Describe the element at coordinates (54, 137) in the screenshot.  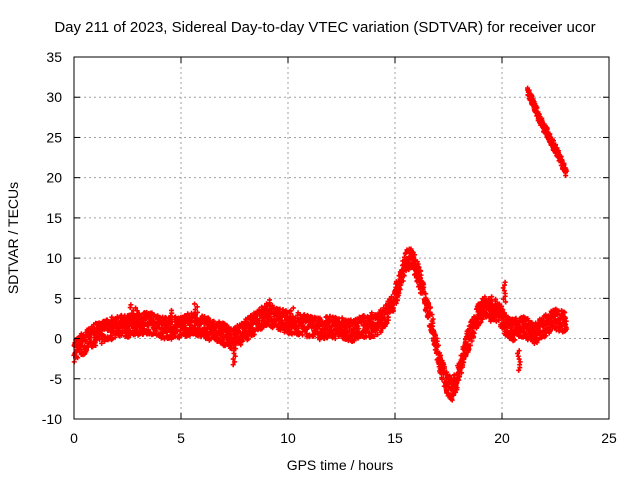
I see `y-tick-label: 25` at that location.